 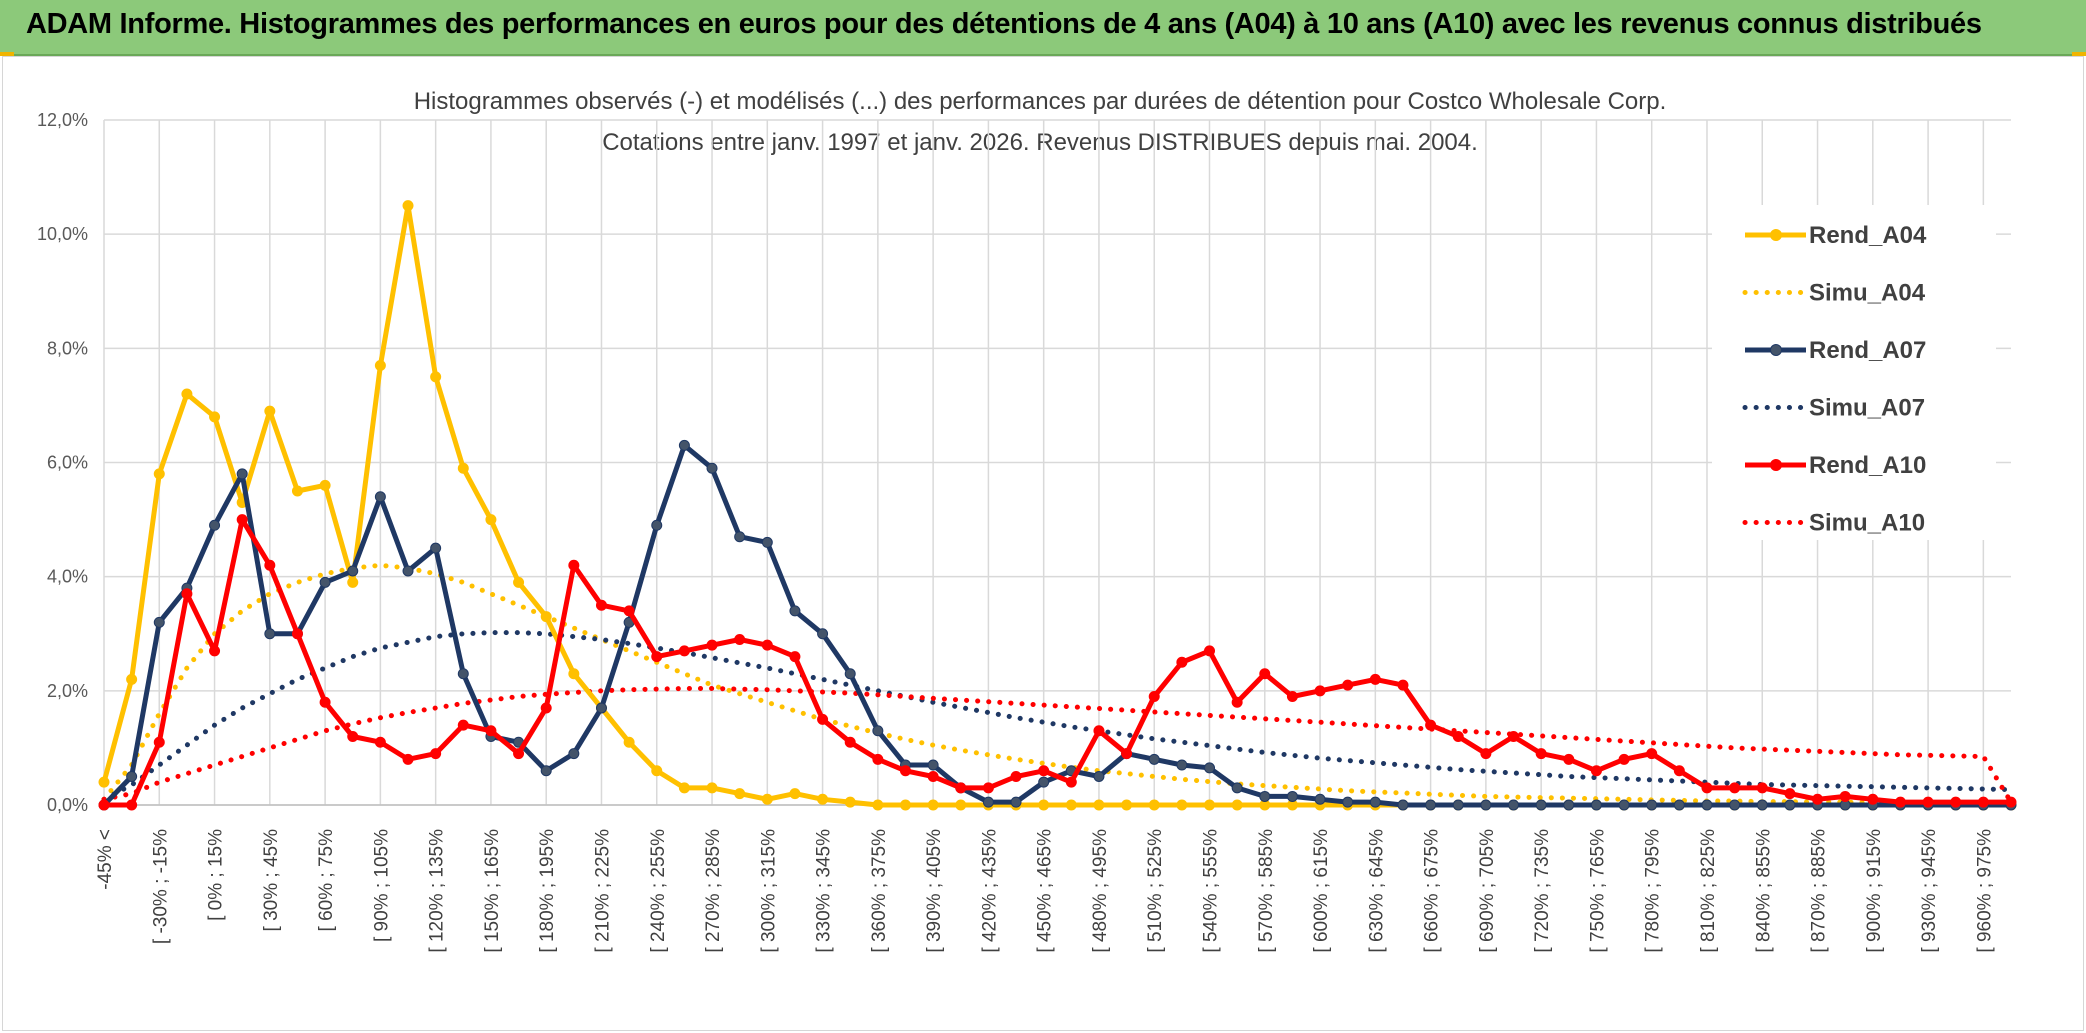 I want to click on legend-label-simu-a07: Simu_A07, so click(x=1867, y=408).